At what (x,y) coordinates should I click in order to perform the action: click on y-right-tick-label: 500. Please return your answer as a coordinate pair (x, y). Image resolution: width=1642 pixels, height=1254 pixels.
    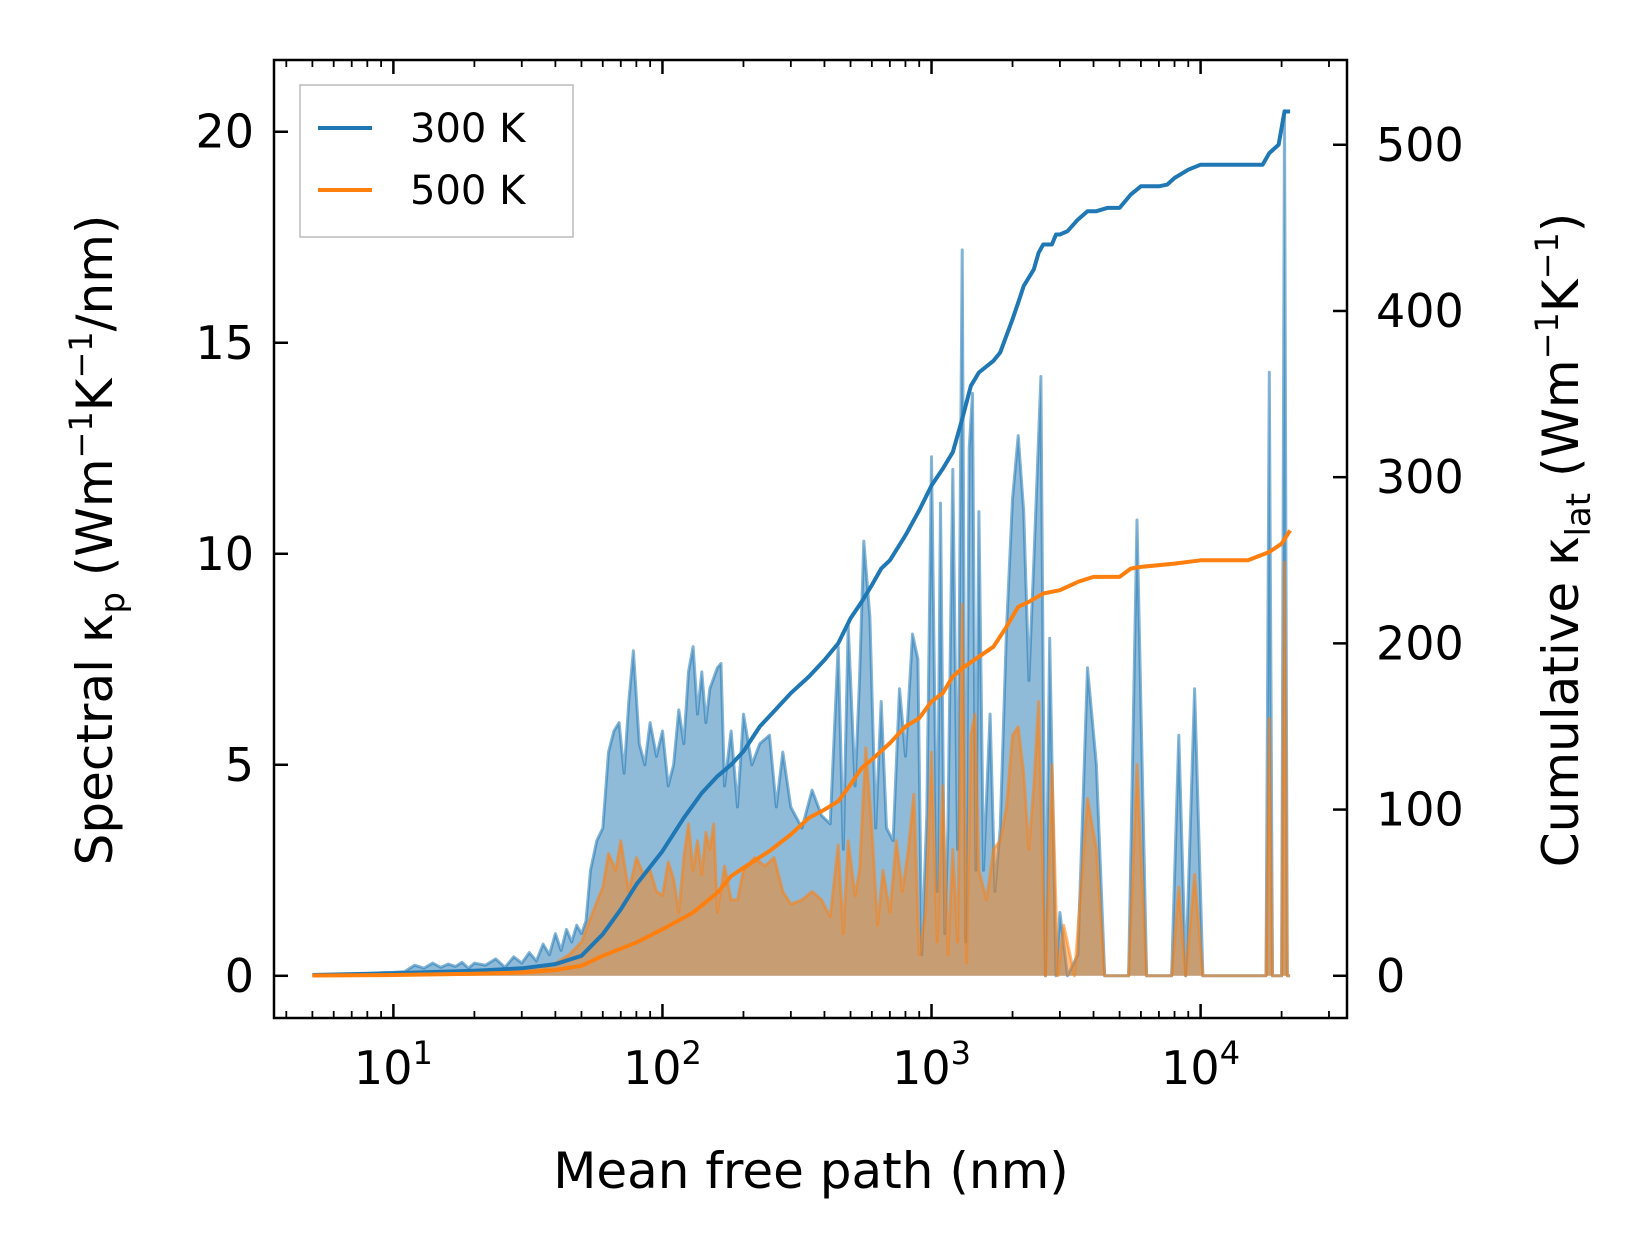
    Looking at the image, I should click on (1420, 145).